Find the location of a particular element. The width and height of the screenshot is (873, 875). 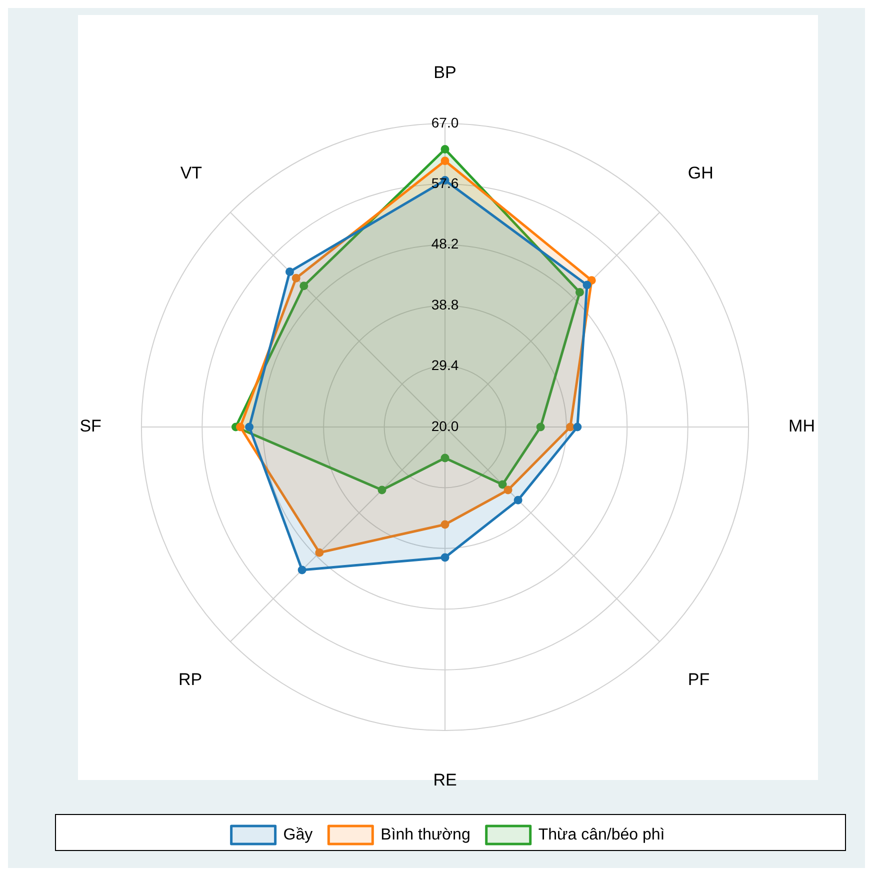

y-tick-label: 48.2 is located at coordinates (445, 244).